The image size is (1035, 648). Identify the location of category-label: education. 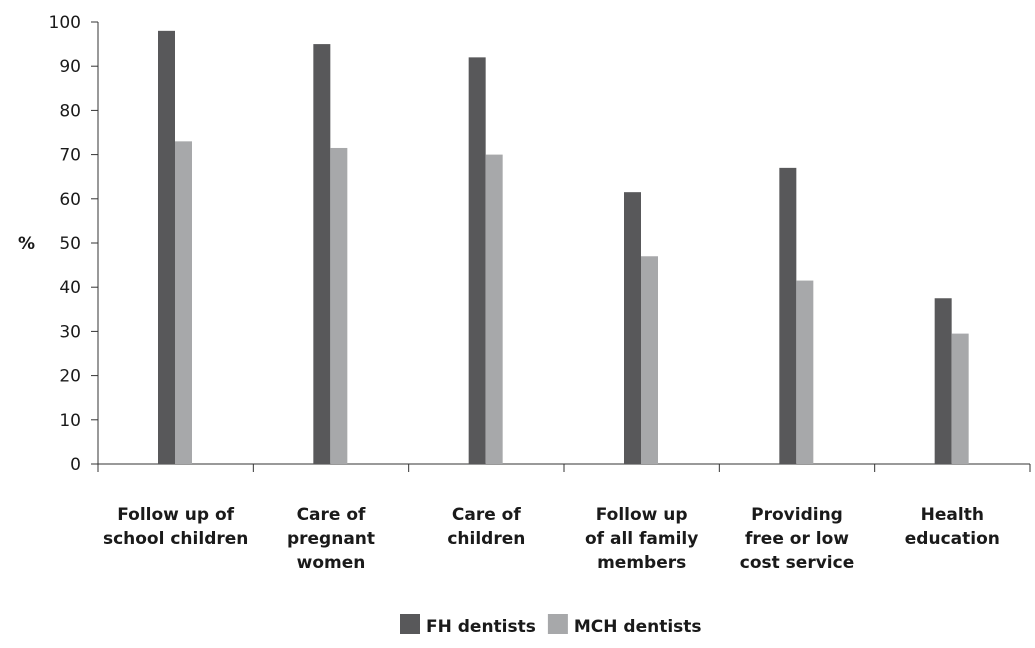
(952, 539).